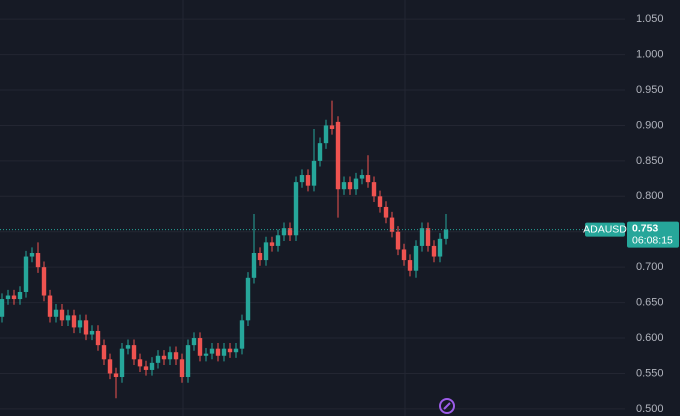 This screenshot has width=680, height=416. I want to click on y-tick-label: 0.950, so click(650, 90).